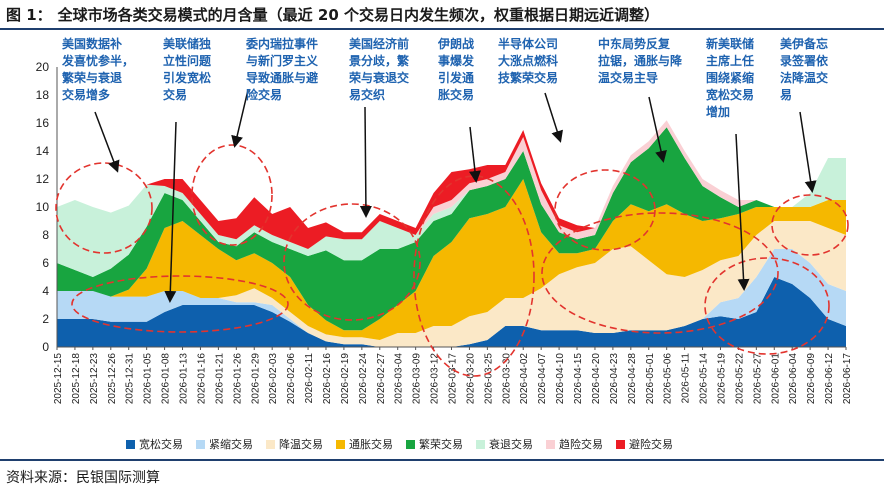  I want to click on x-tick-label: 2026-05-01, so click(650, 379).